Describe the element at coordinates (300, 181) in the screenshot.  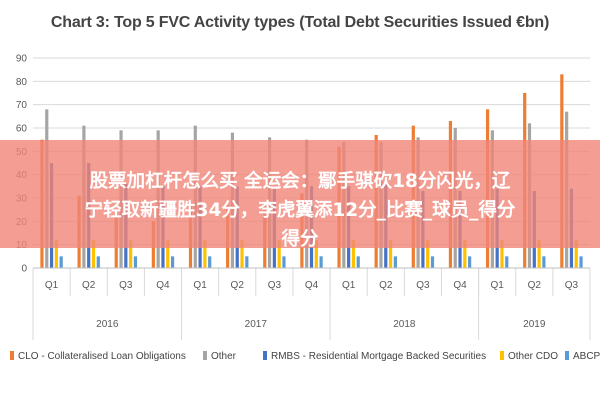
I see `overlay-line-1: 股票加杠杆怎么买 全运会：鄢手骐砍18分闪光，辽` at that location.